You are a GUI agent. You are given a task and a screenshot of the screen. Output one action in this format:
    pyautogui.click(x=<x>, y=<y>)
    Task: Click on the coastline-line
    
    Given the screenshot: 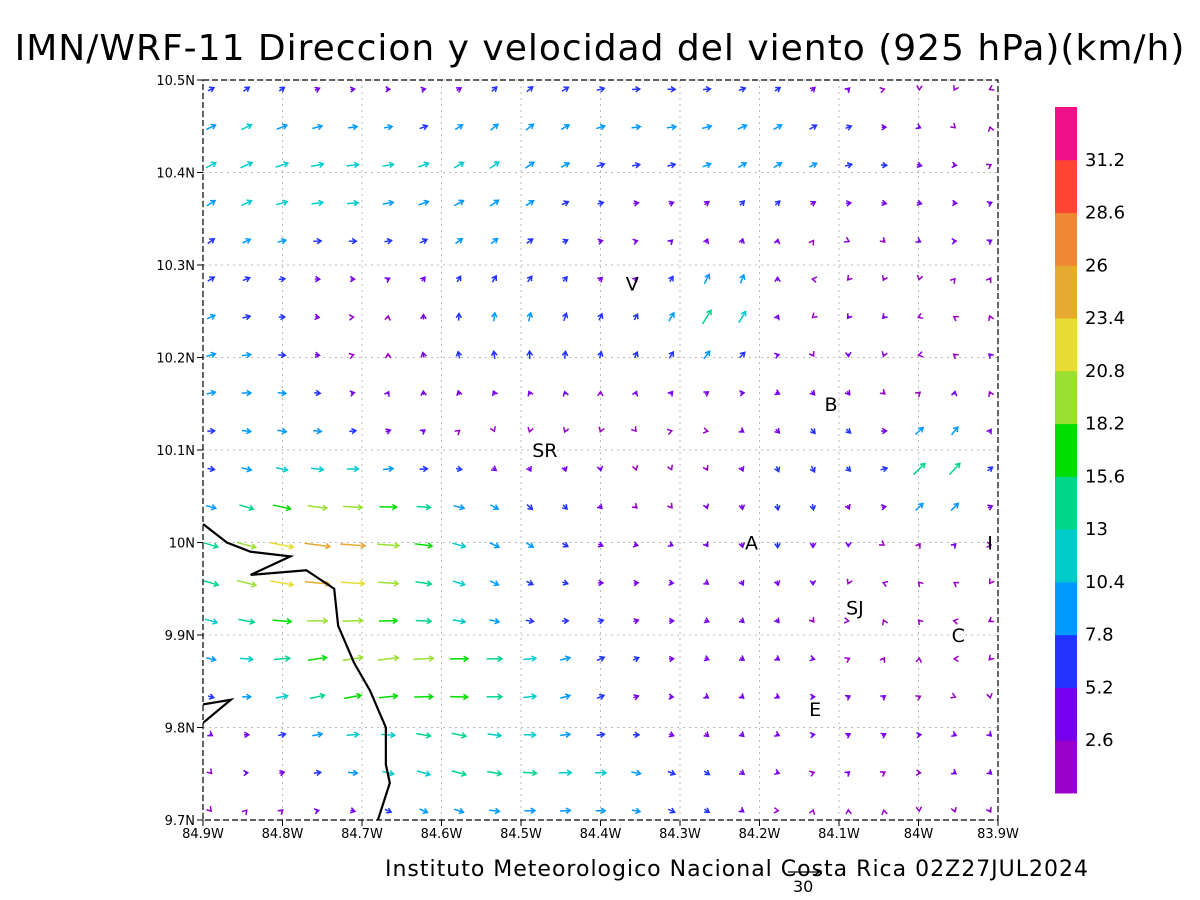 What is the action you would take?
    pyautogui.click(x=297, y=671)
    